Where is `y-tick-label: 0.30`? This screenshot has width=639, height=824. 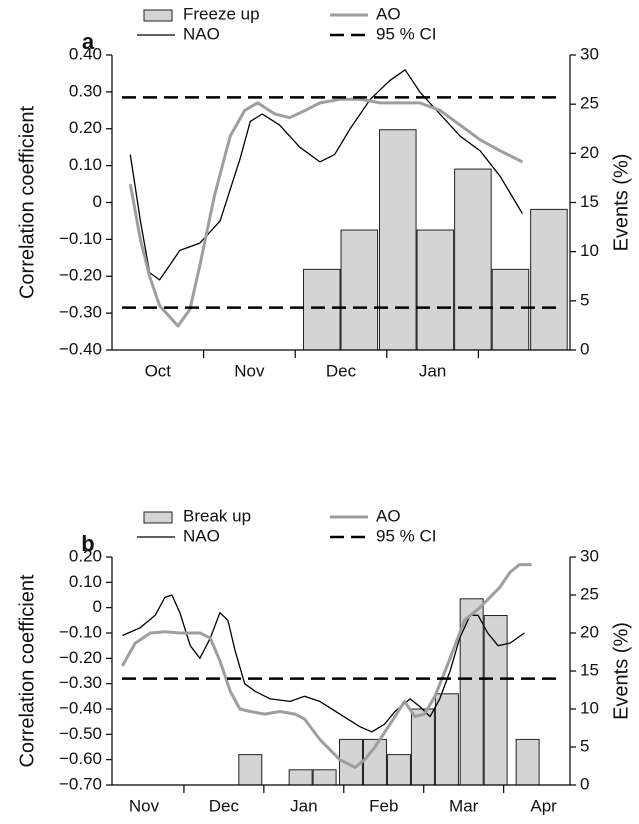 y-tick-label: 0.30 is located at coordinates (85, 90).